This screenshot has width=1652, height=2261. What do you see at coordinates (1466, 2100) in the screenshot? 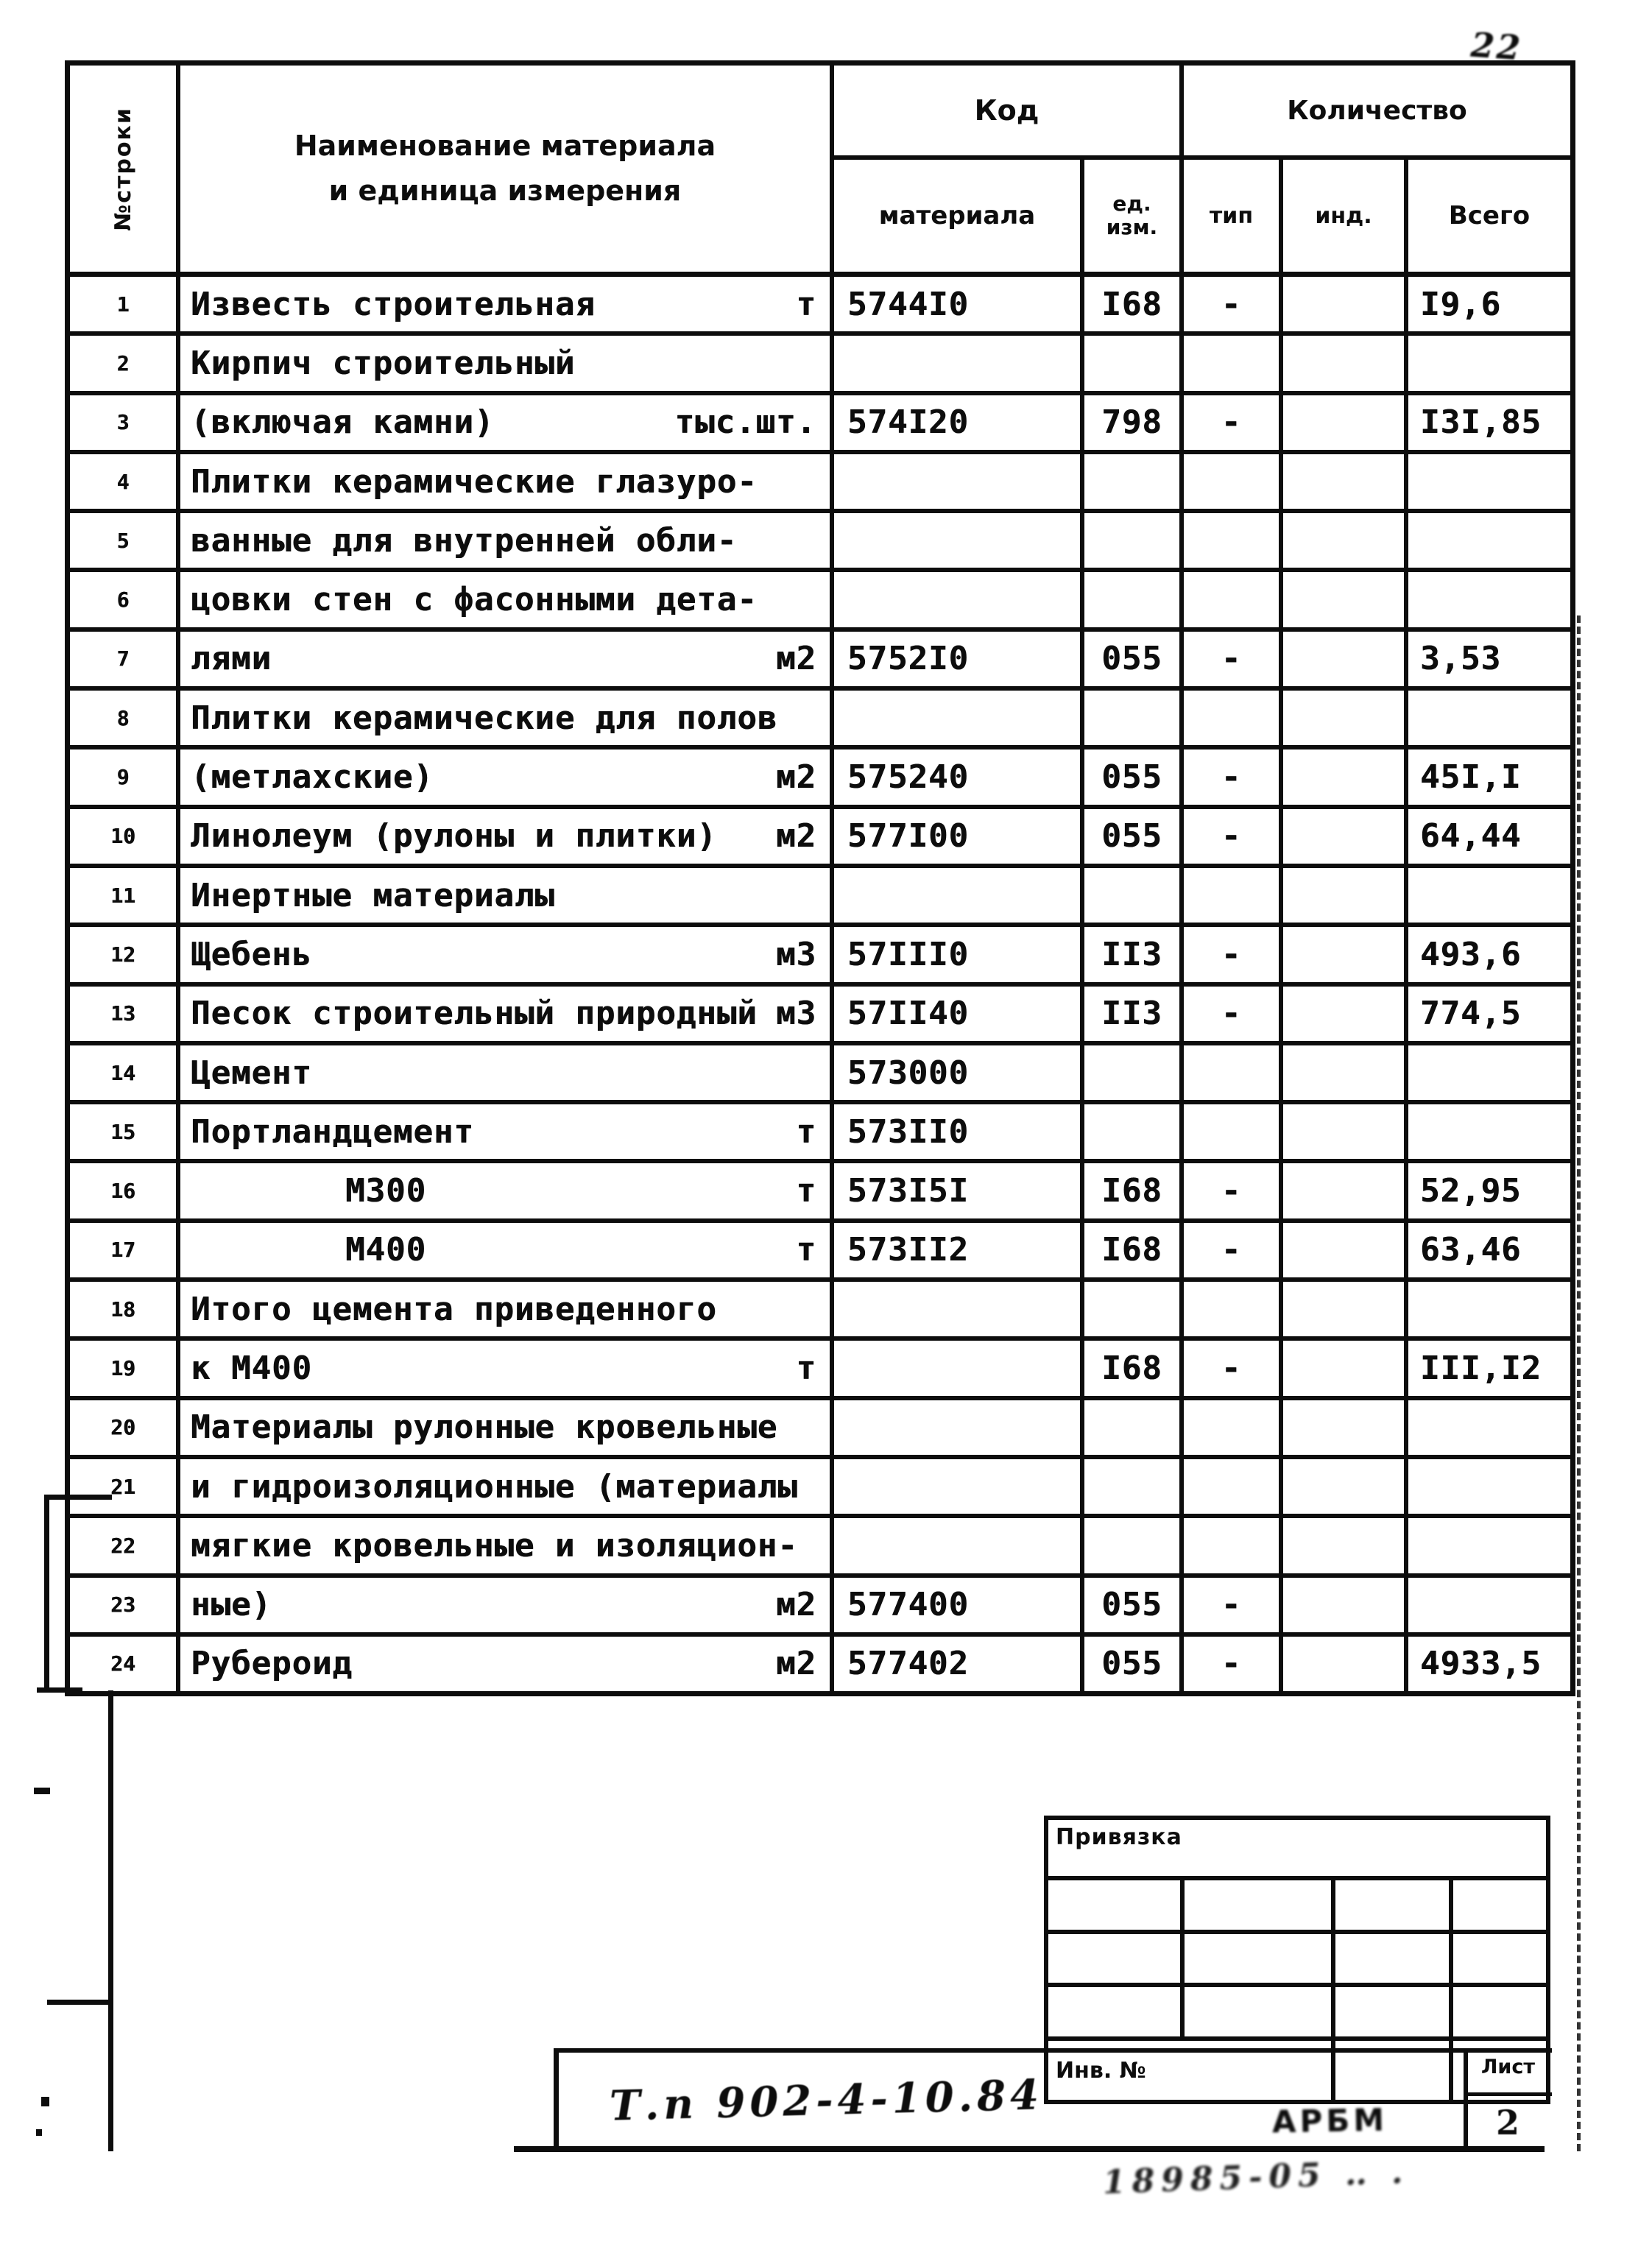
I see `sheet-number-box-line` at bounding box center [1466, 2100].